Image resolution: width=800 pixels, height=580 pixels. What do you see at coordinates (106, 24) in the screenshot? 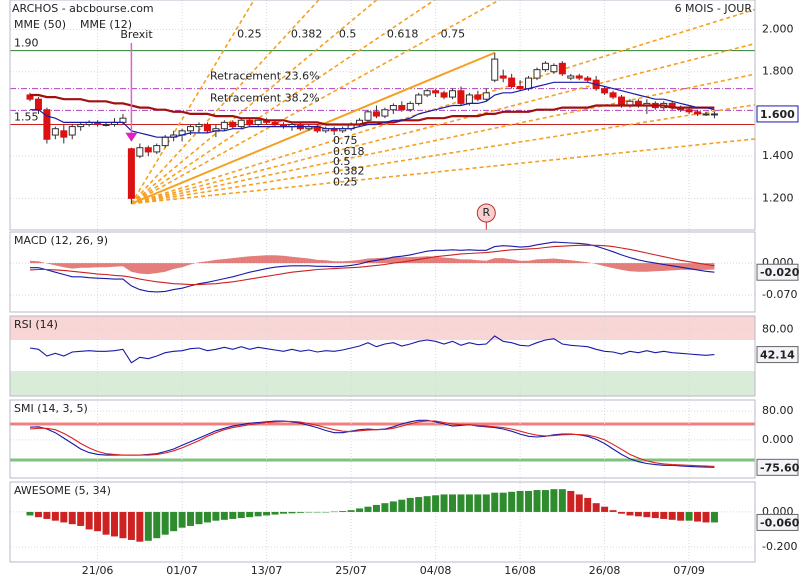
I see `legend-label: MME (12)` at bounding box center [106, 24].